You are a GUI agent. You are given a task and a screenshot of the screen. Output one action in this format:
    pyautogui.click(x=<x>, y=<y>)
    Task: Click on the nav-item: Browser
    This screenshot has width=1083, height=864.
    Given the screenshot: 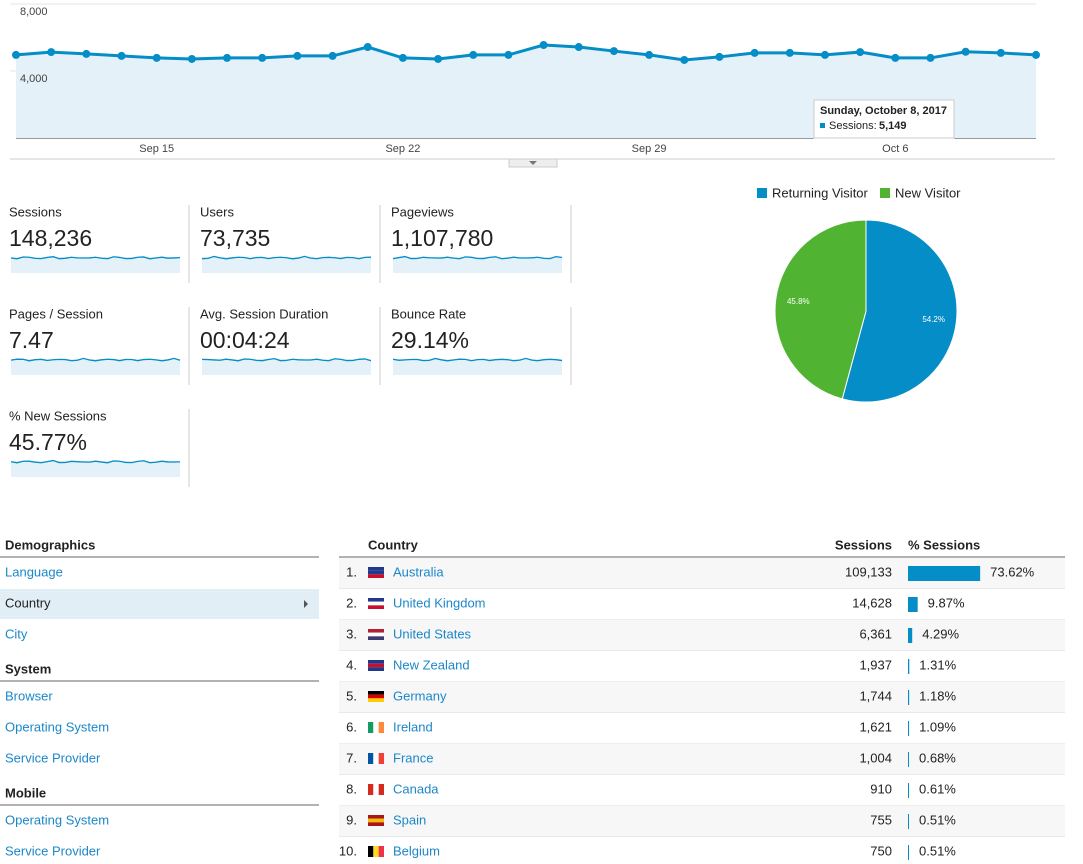 What is the action you would take?
    pyautogui.click(x=29, y=695)
    